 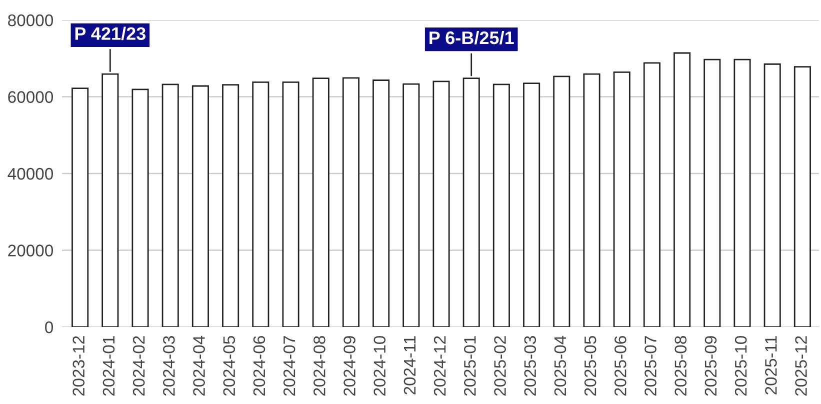 What do you see at coordinates (49, 327) in the screenshot?
I see `y-tick-label: 0` at bounding box center [49, 327].